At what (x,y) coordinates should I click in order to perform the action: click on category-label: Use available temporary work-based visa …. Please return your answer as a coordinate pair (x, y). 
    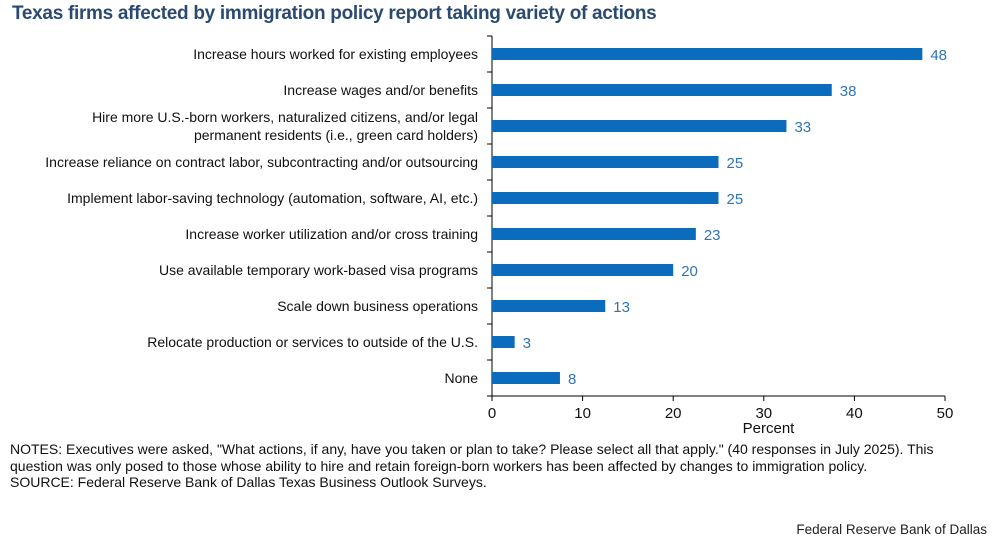
    Looking at the image, I should click on (318, 270).